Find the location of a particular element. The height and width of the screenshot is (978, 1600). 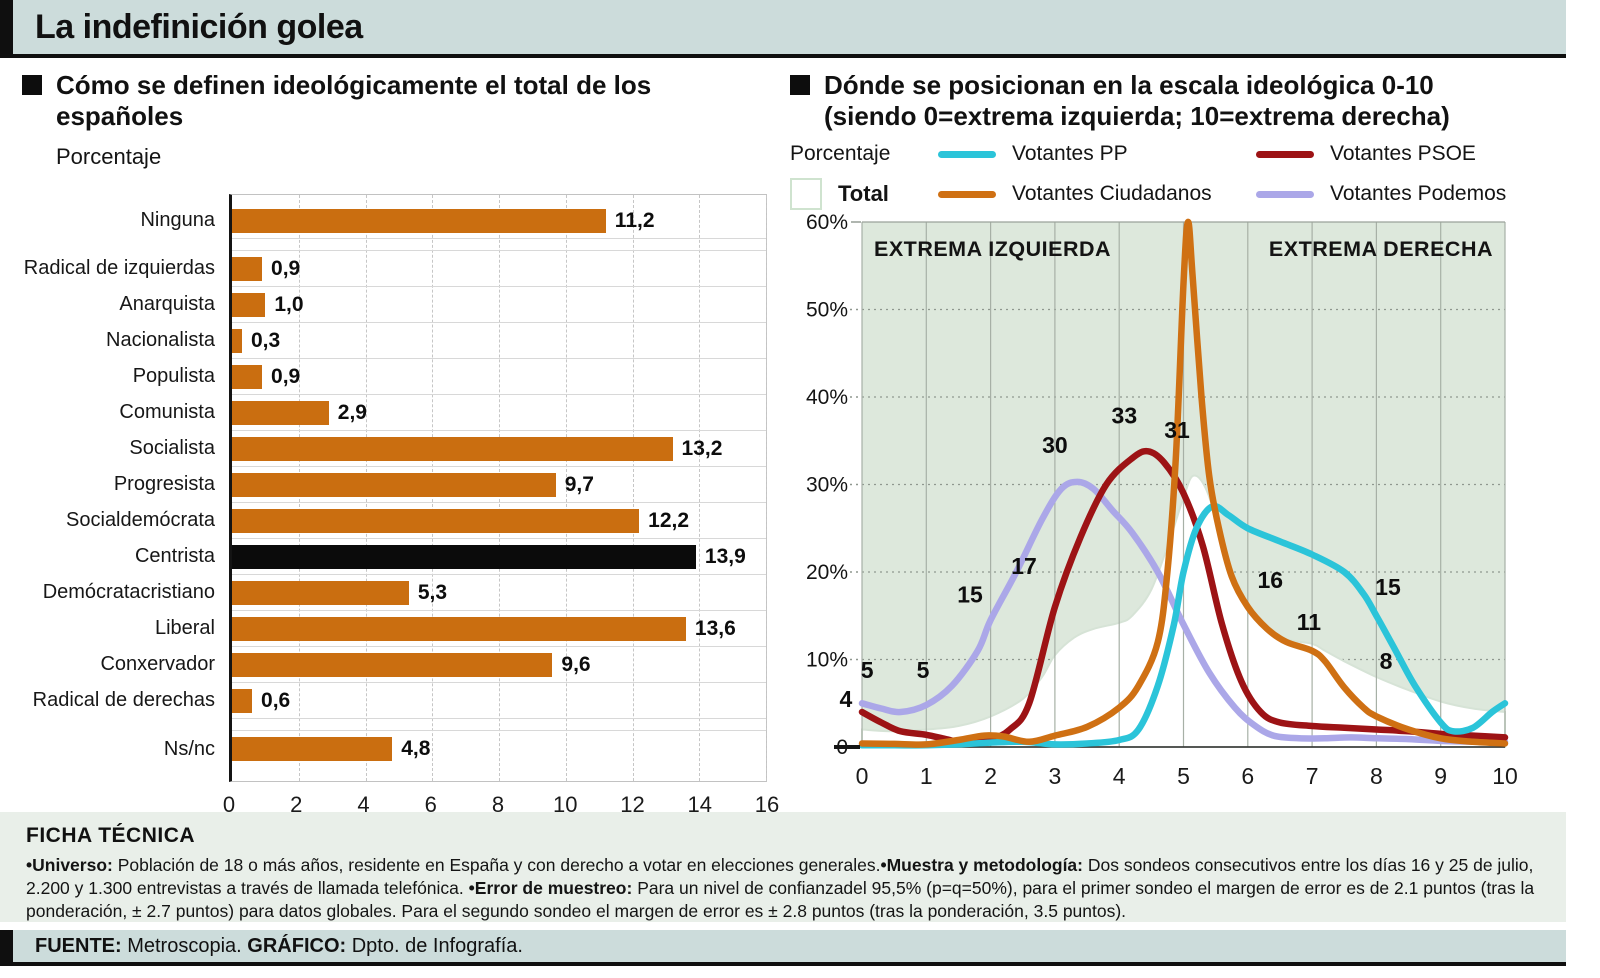

bar-row: Ns/nc 4,8 is located at coordinates (465, 749).